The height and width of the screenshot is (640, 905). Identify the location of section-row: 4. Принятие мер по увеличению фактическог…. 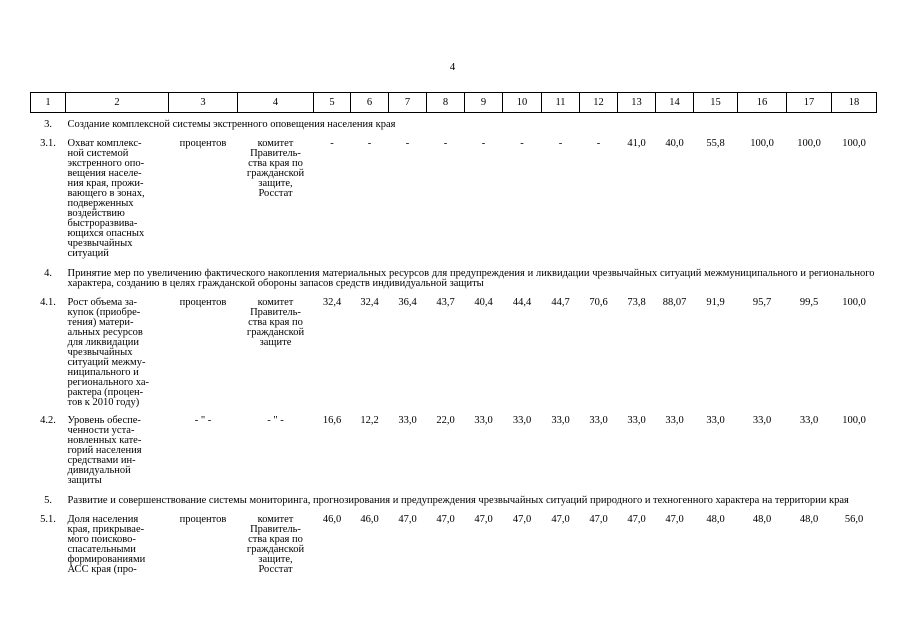
(454, 277).